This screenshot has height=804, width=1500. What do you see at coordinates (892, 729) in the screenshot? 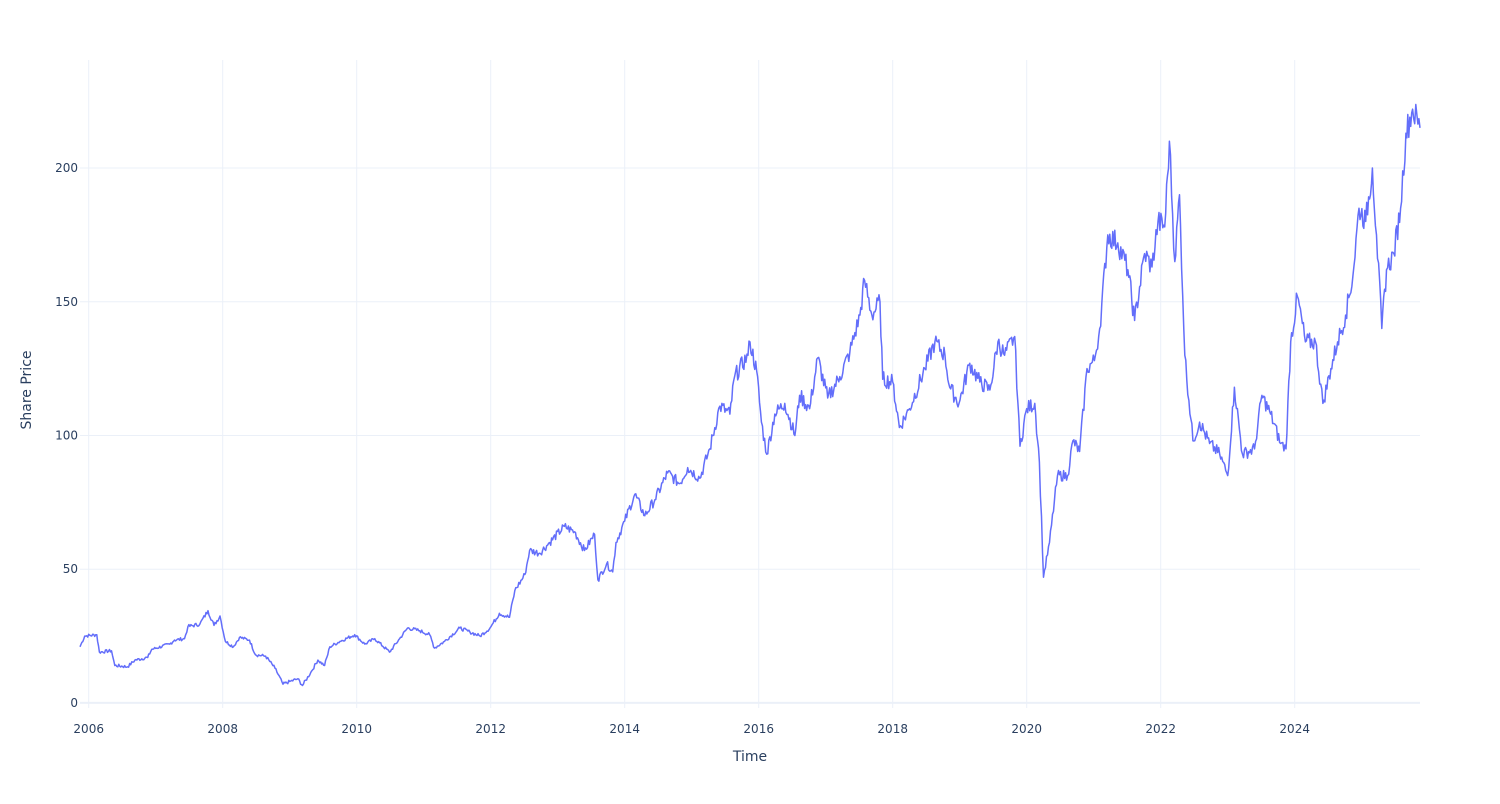
I see `x-tick-label: 2018` at bounding box center [892, 729].